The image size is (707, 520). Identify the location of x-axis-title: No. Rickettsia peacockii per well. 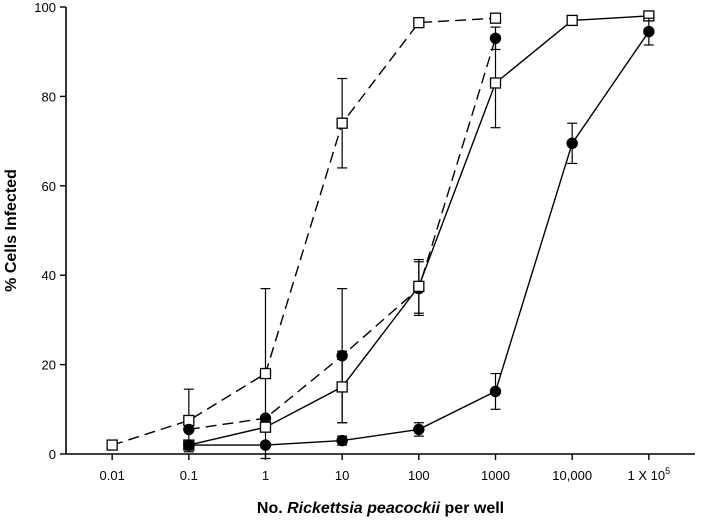
(380, 508).